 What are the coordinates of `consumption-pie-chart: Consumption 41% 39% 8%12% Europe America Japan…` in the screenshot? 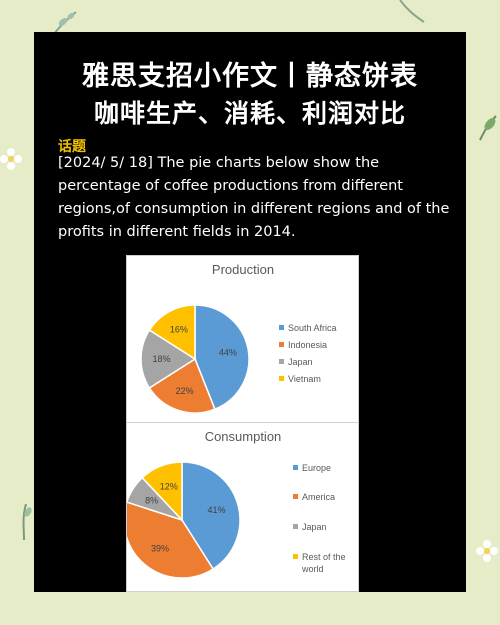 It's located at (236, 504).